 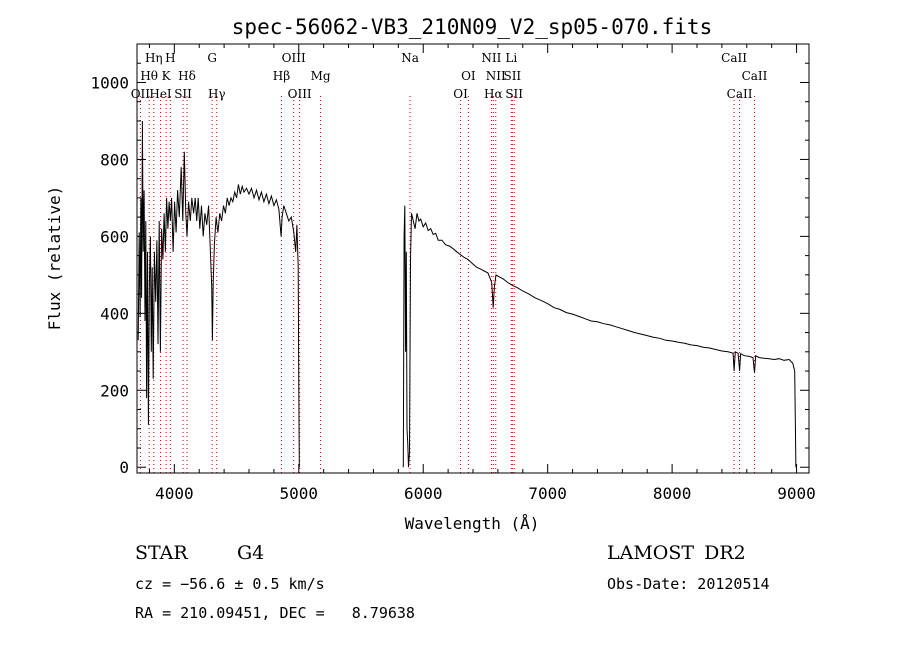 What do you see at coordinates (183, 94) in the screenshot?
I see `line-label-6: SII` at bounding box center [183, 94].